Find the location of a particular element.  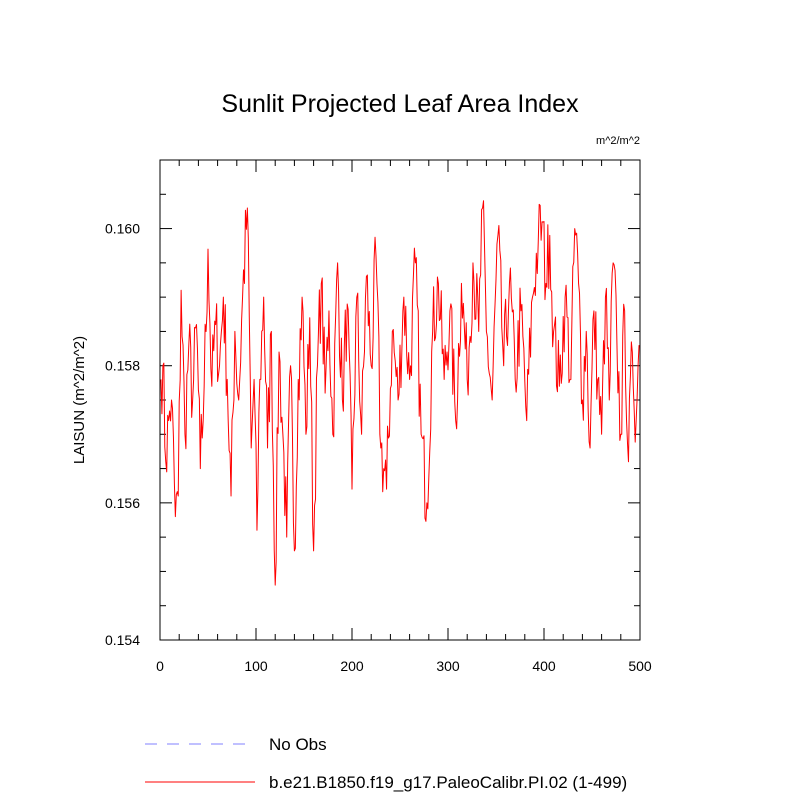

x-tick-label: 0 is located at coordinates (160, 666).